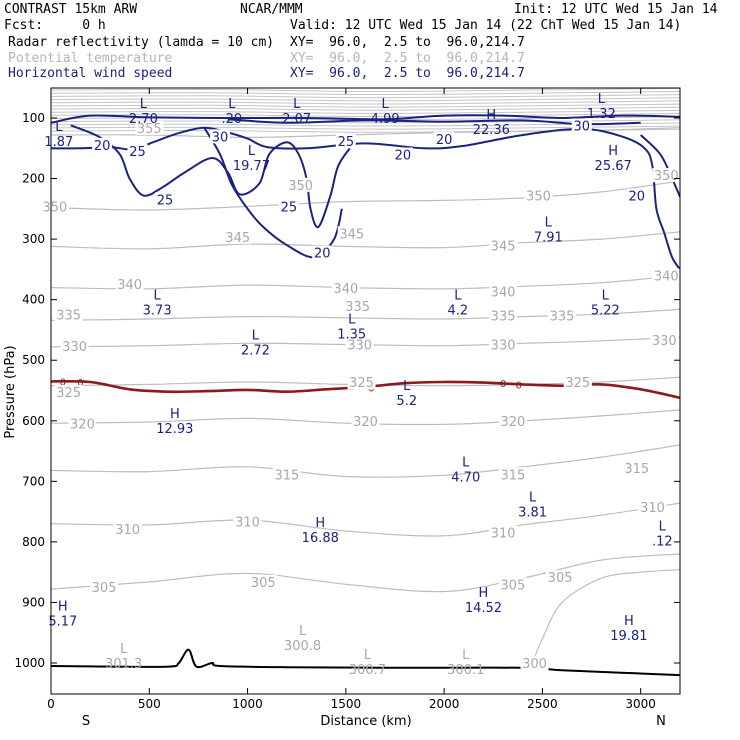 The height and width of the screenshot is (740, 740). I want to click on wind-contour, so click(365, 119).